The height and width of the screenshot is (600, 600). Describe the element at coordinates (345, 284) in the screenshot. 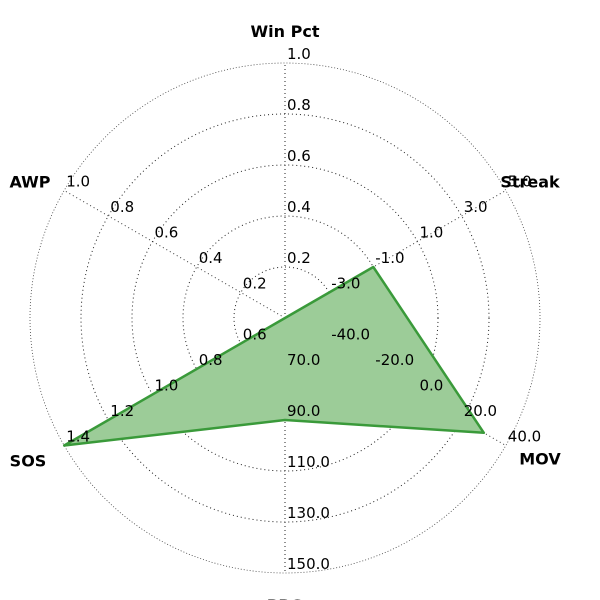

I see `tick-label: -3.0` at that location.